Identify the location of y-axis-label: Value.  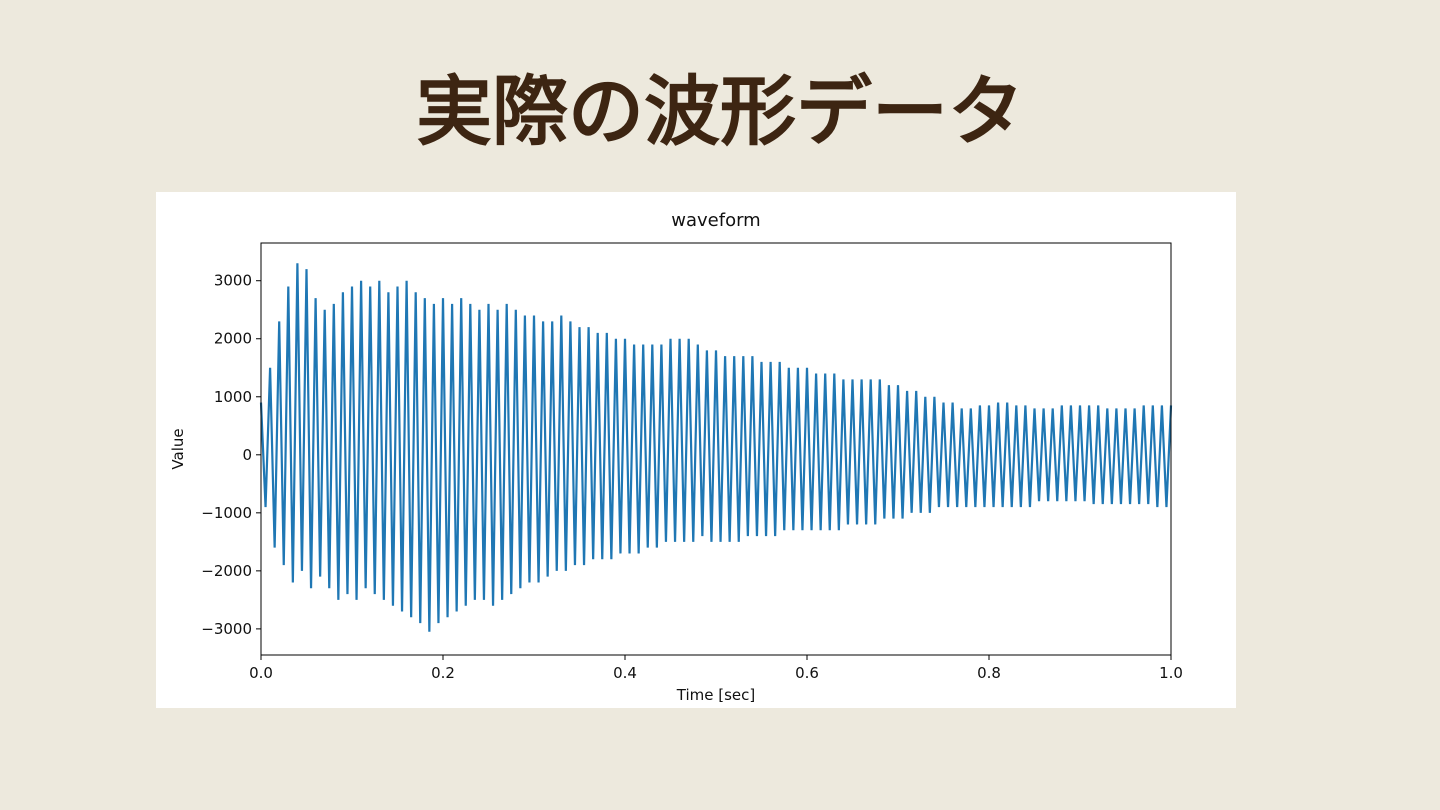
(178, 448).